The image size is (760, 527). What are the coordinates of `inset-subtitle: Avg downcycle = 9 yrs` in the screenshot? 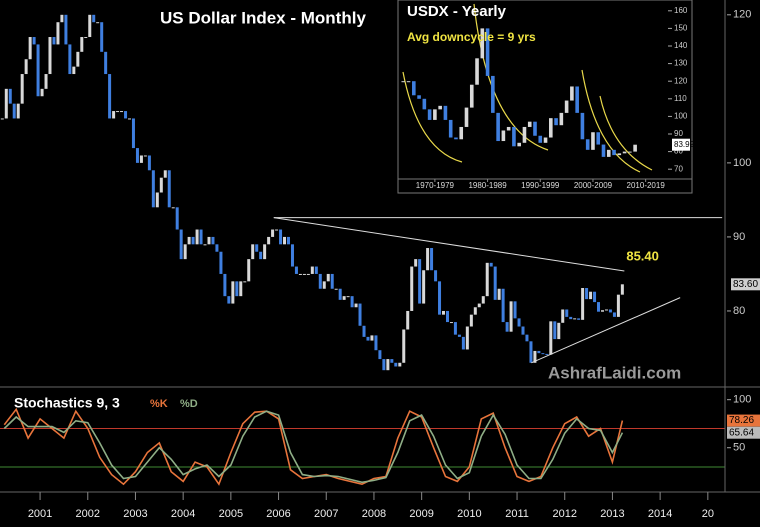 It's located at (471, 37).